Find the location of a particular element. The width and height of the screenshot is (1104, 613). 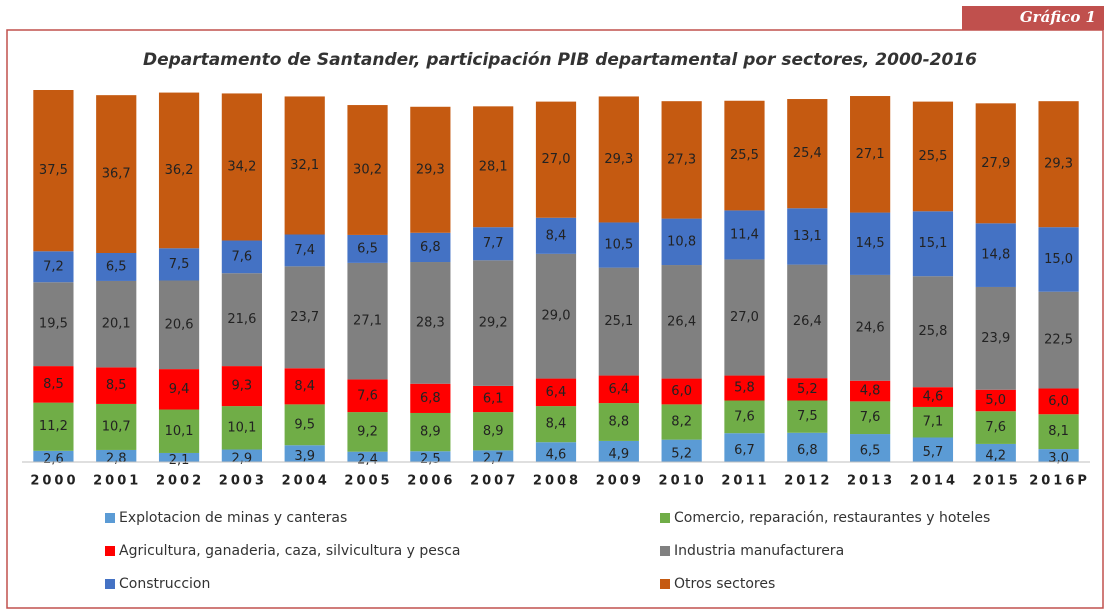

data-label: 5,2 is located at coordinates (807, 389).